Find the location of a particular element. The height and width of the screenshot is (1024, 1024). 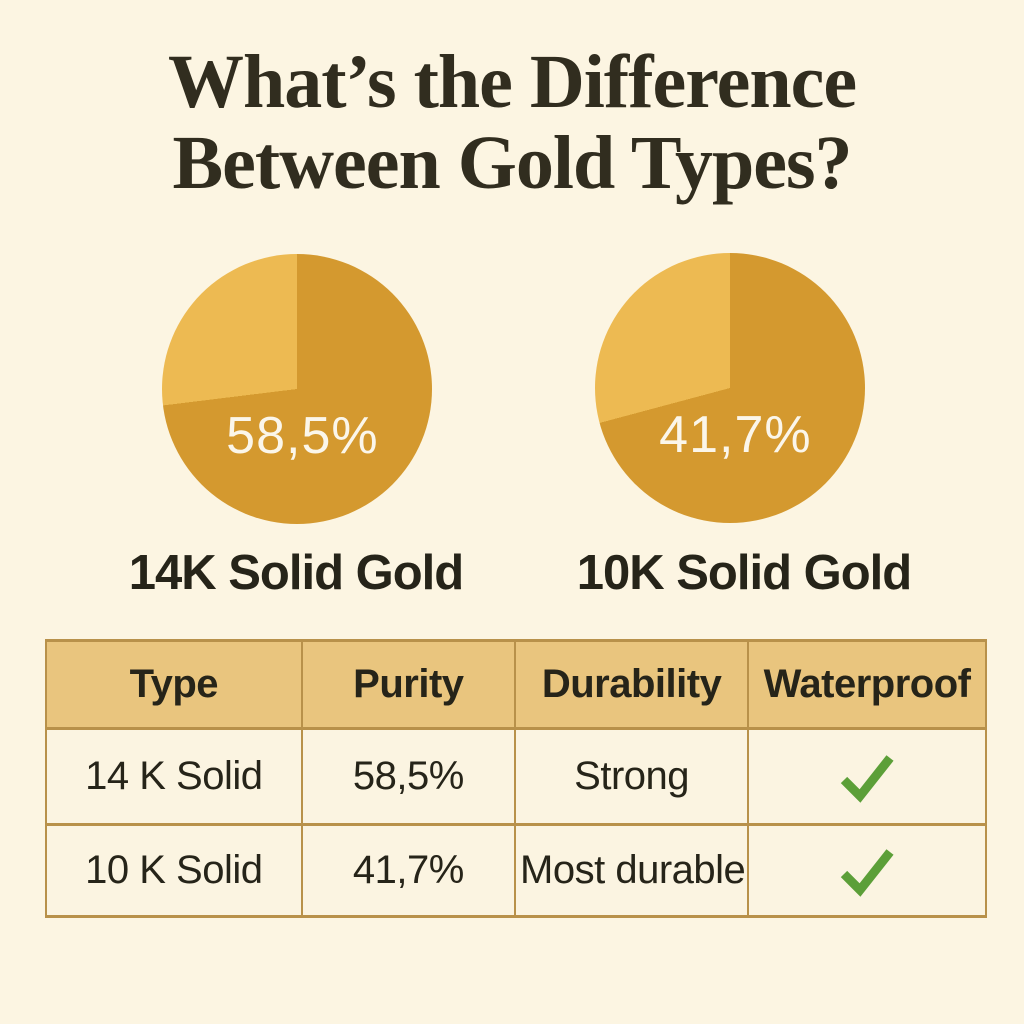

pie-chart-10k: 41,7% is located at coordinates (730, 388).